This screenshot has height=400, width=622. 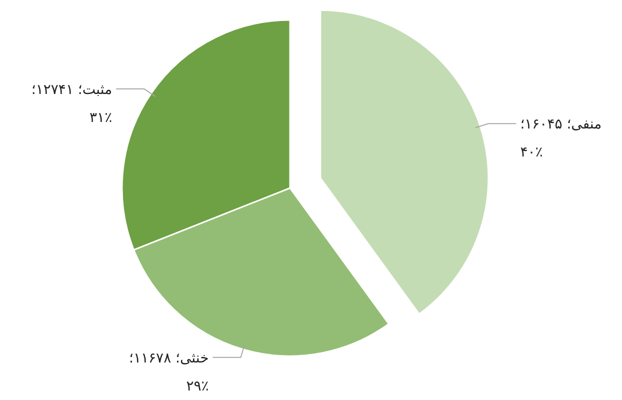 What do you see at coordinates (169, 372) in the screenshot?
I see `slice-label: خنثی؛ ۱۱۶۷۸؛ ۲۹٪` at bounding box center [169, 372].